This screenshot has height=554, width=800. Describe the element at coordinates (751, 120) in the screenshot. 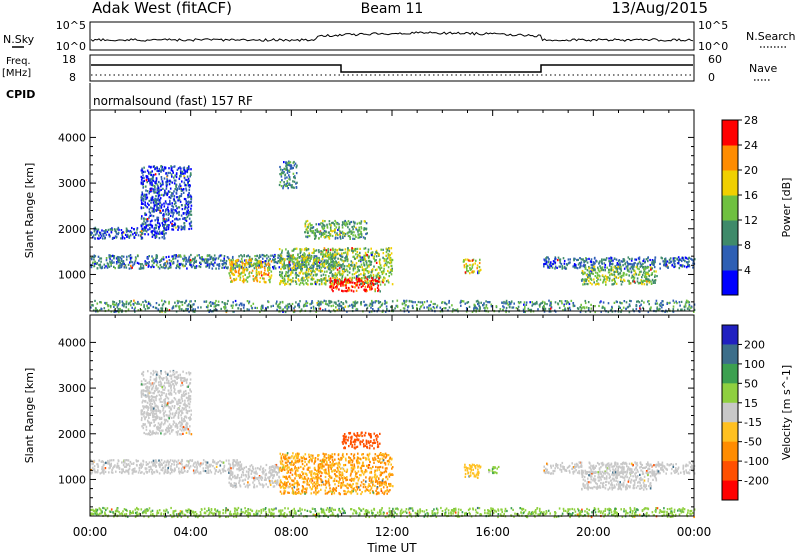

I see `power-colorbar-tick: 28` at that location.